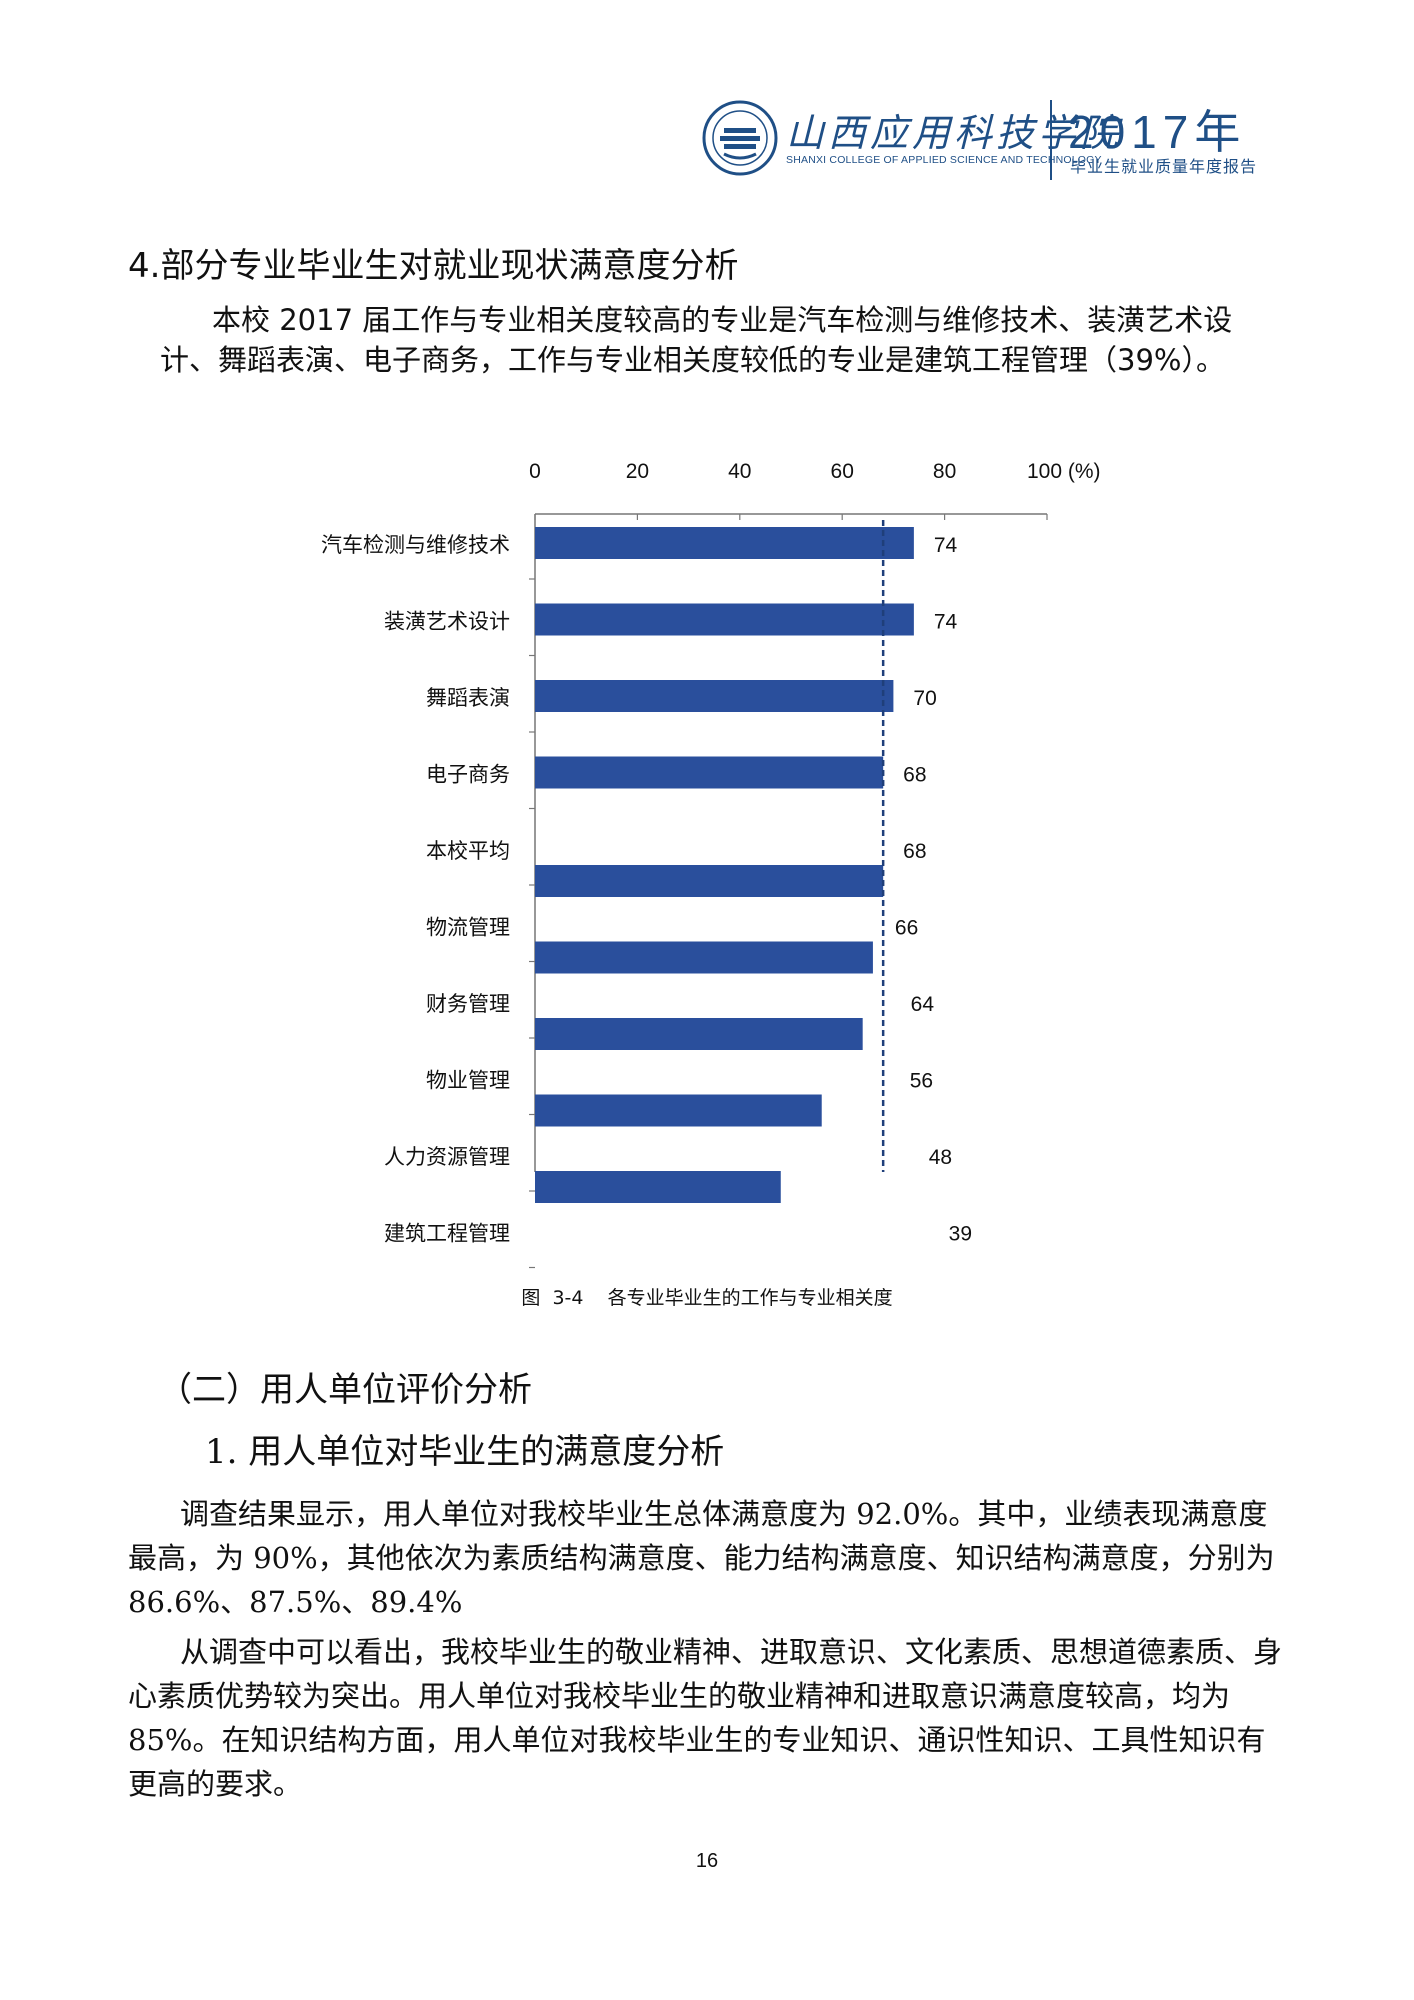 The width and height of the screenshot is (1414, 2000). Describe the element at coordinates (906, 928) in the screenshot. I see `bar-value-label: 66` at that location.